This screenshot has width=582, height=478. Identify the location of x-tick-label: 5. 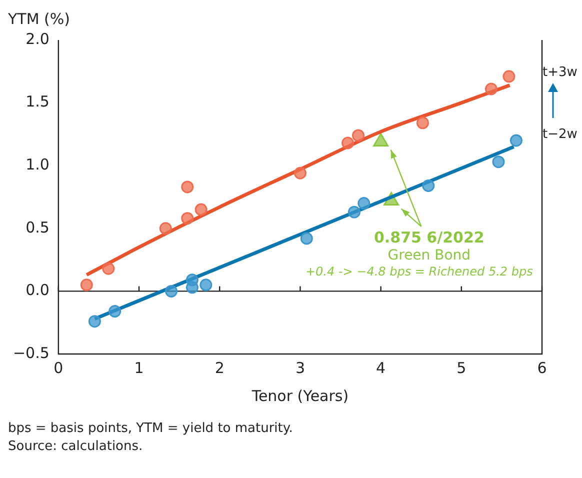
(461, 367).